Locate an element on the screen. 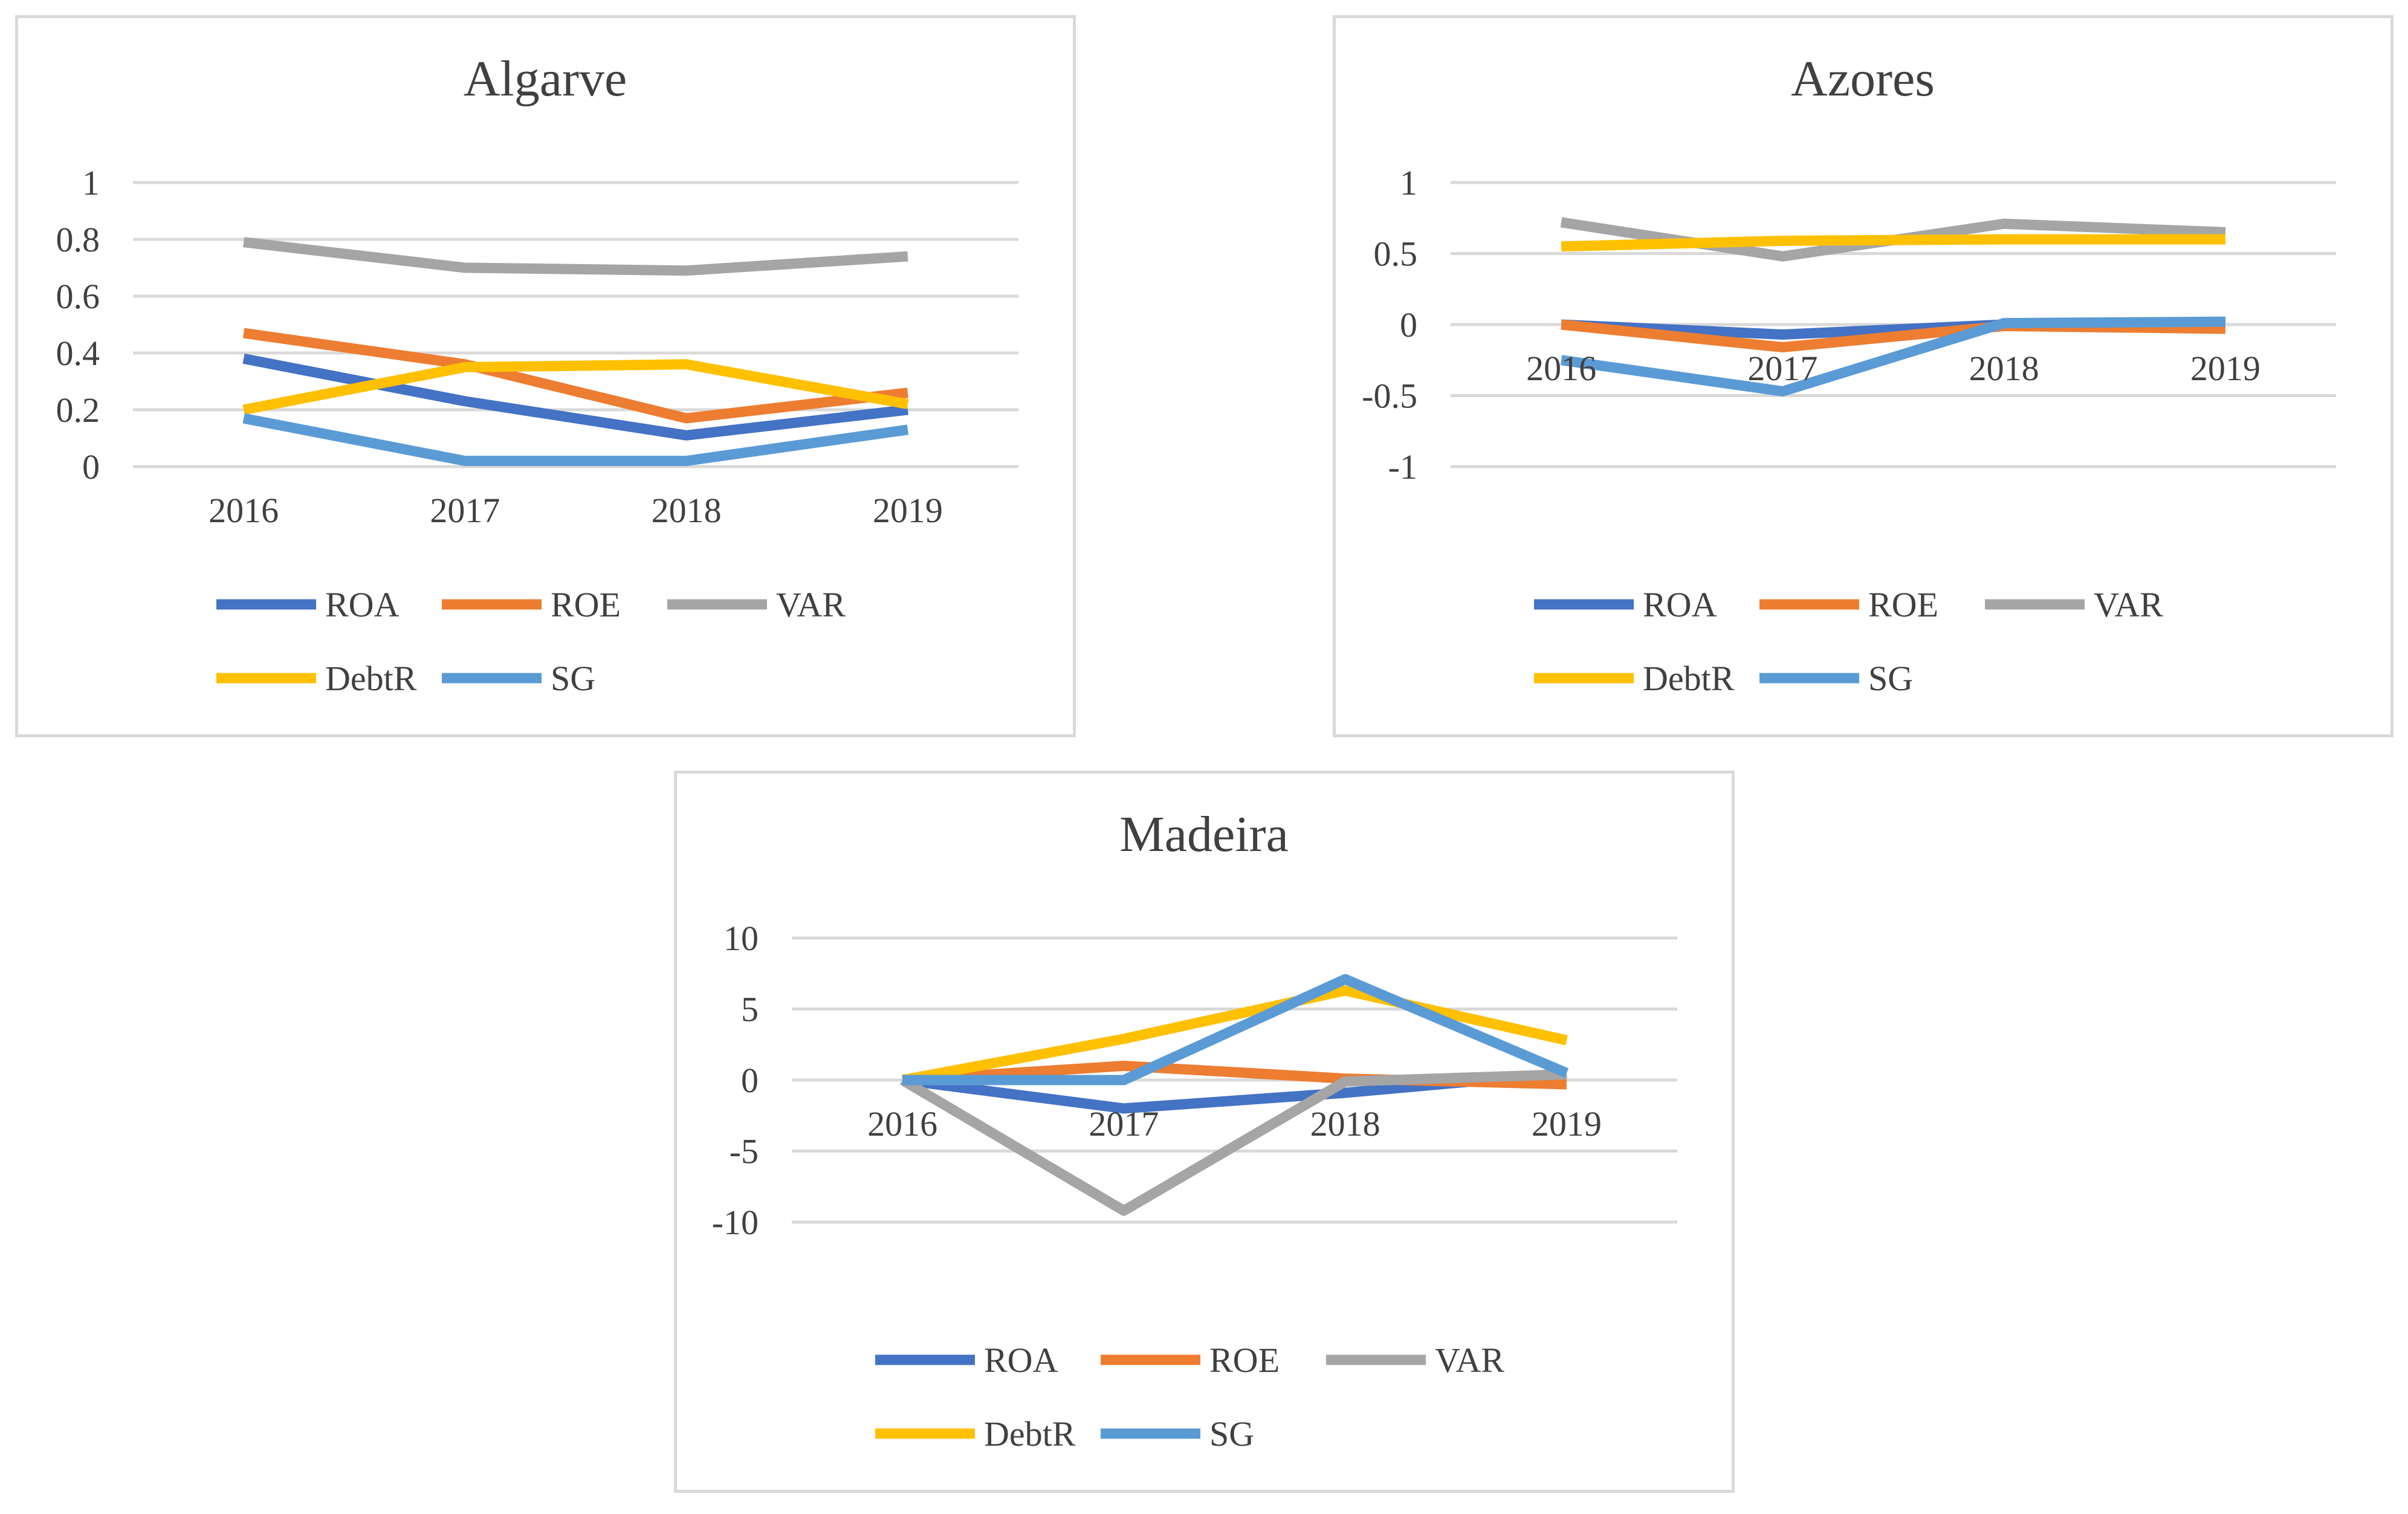 The height and width of the screenshot is (1514, 2408). y-tick-label: -10 is located at coordinates (735, 1222).